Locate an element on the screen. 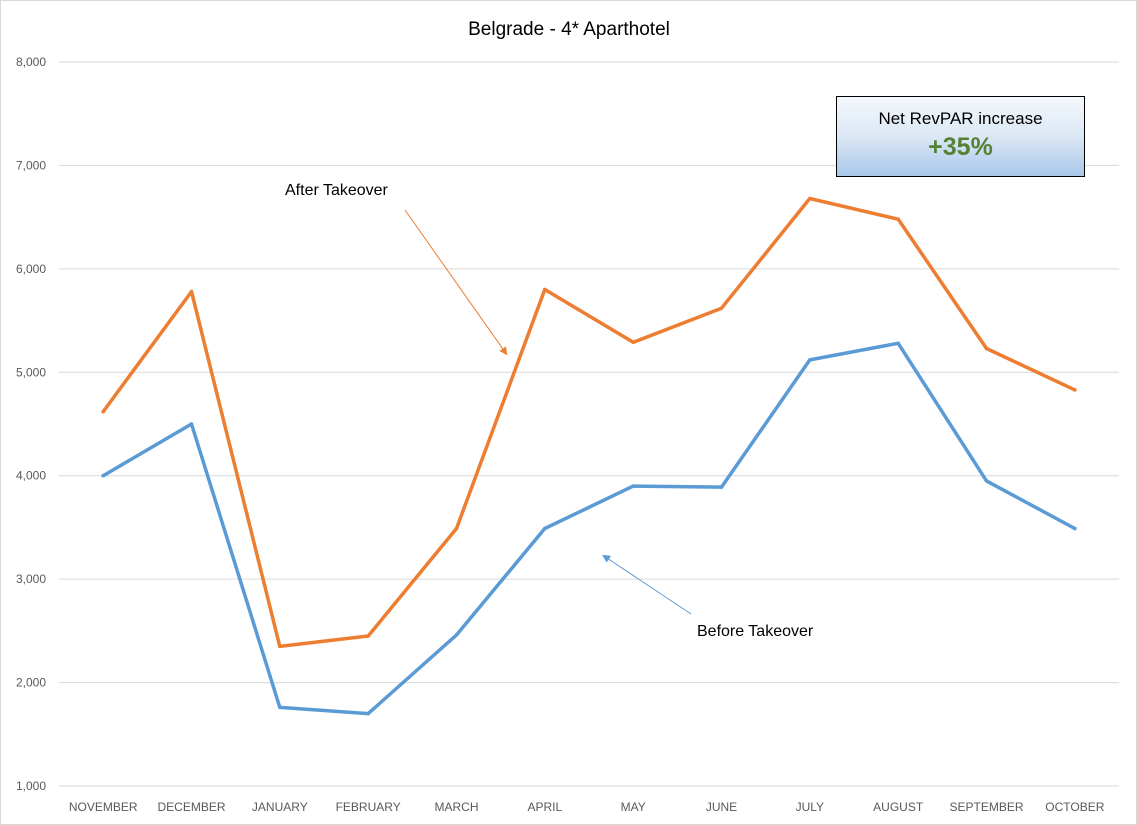 The height and width of the screenshot is (825, 1137). before-point-june is located at coordinates (721, 487).